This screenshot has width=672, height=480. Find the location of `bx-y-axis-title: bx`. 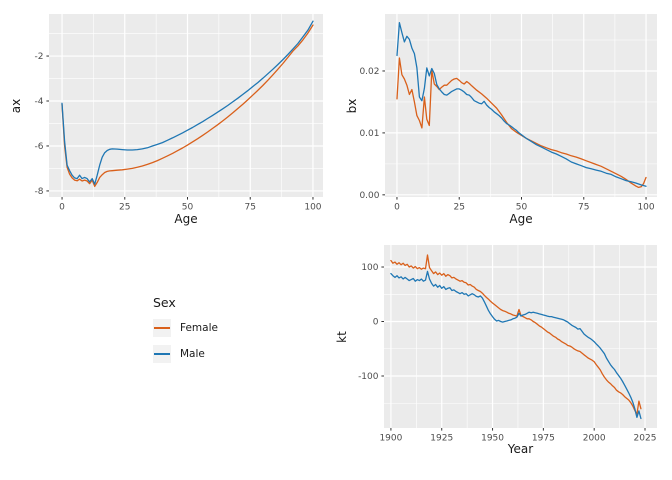

bx-y-axis-title: bx is located at coordinates (352, 106).